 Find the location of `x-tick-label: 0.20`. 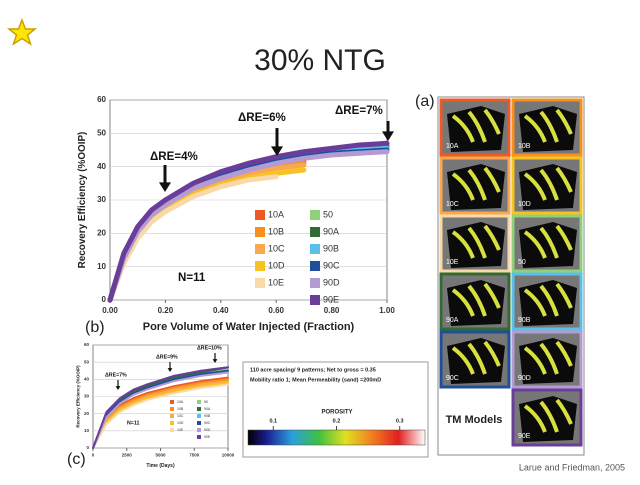

x-tick-label: 0.20 is located at coordinates (166, 310).